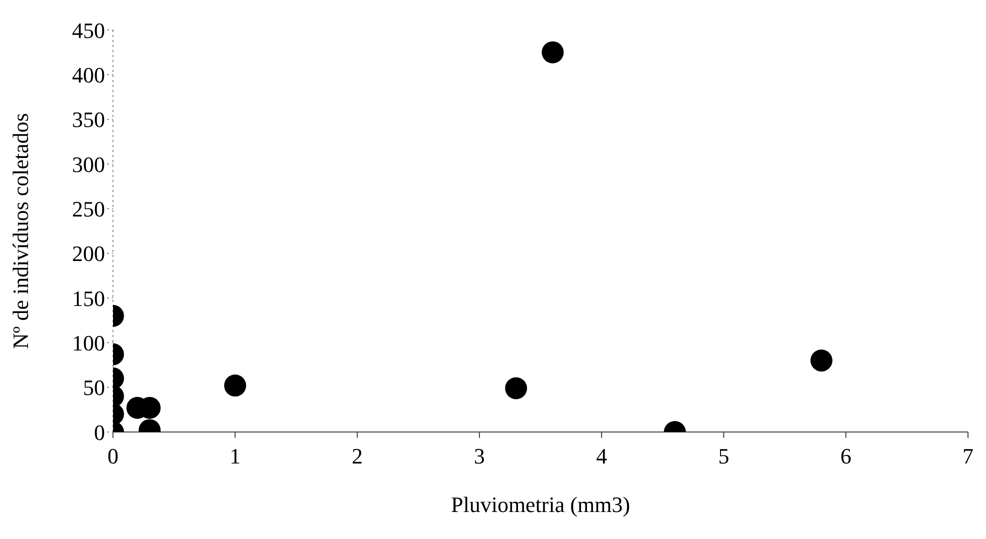 The width and height of the screenshot is (986, 539). I want to click on y-axis-title: Nº de indivíduos coletados, so click(20, 231).